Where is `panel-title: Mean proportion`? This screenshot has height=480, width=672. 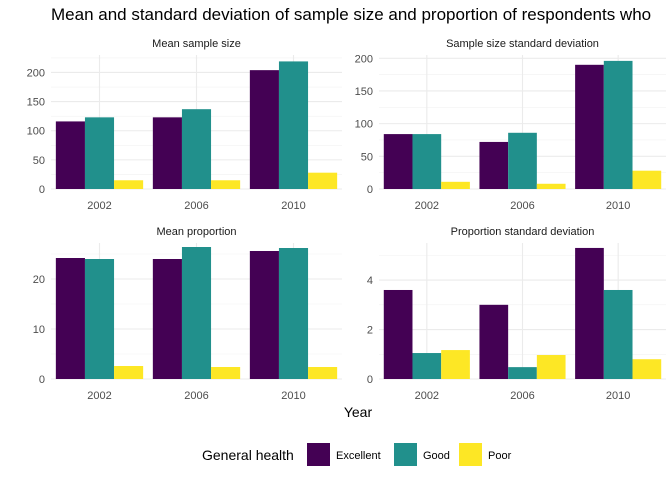 panel-title: Mean proportion is located at coordinates (196, 232).